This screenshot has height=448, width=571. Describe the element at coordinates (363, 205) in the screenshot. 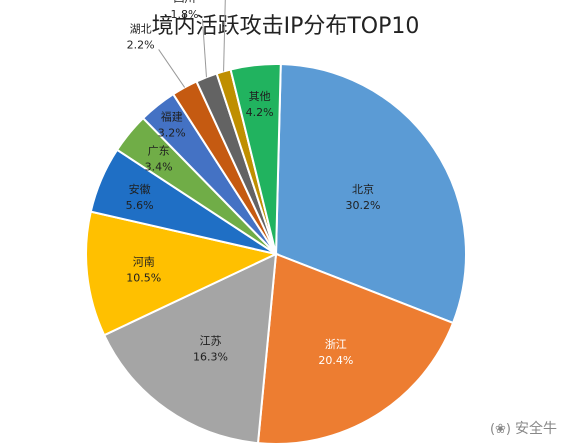

I see `slice-value-label: 30.2%` at that location.